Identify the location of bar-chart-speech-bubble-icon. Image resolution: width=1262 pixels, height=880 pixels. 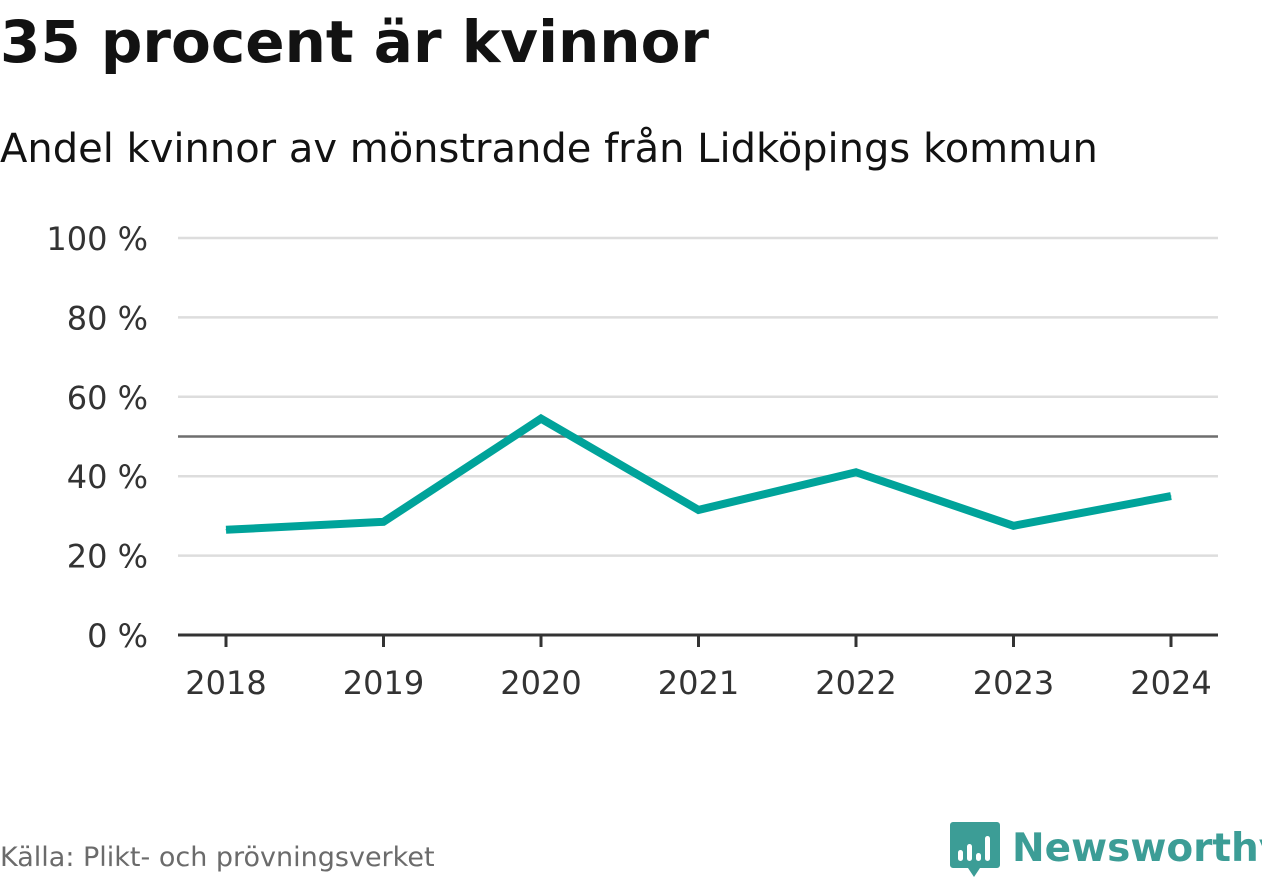
(975, 849).